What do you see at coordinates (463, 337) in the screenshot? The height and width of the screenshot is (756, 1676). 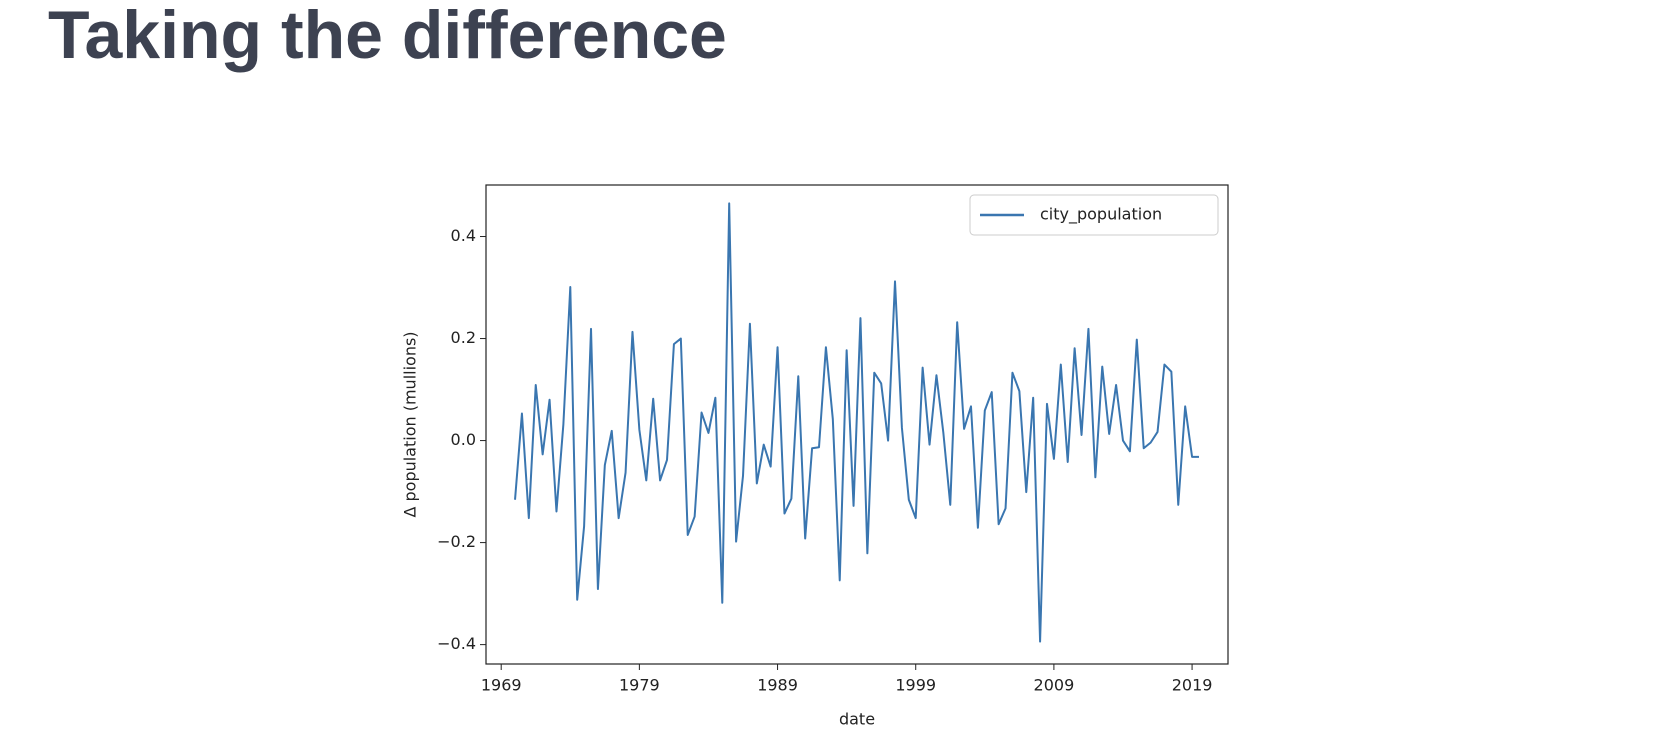 I see `y-tick-label: 0.2` at bounding box center [463, 337].